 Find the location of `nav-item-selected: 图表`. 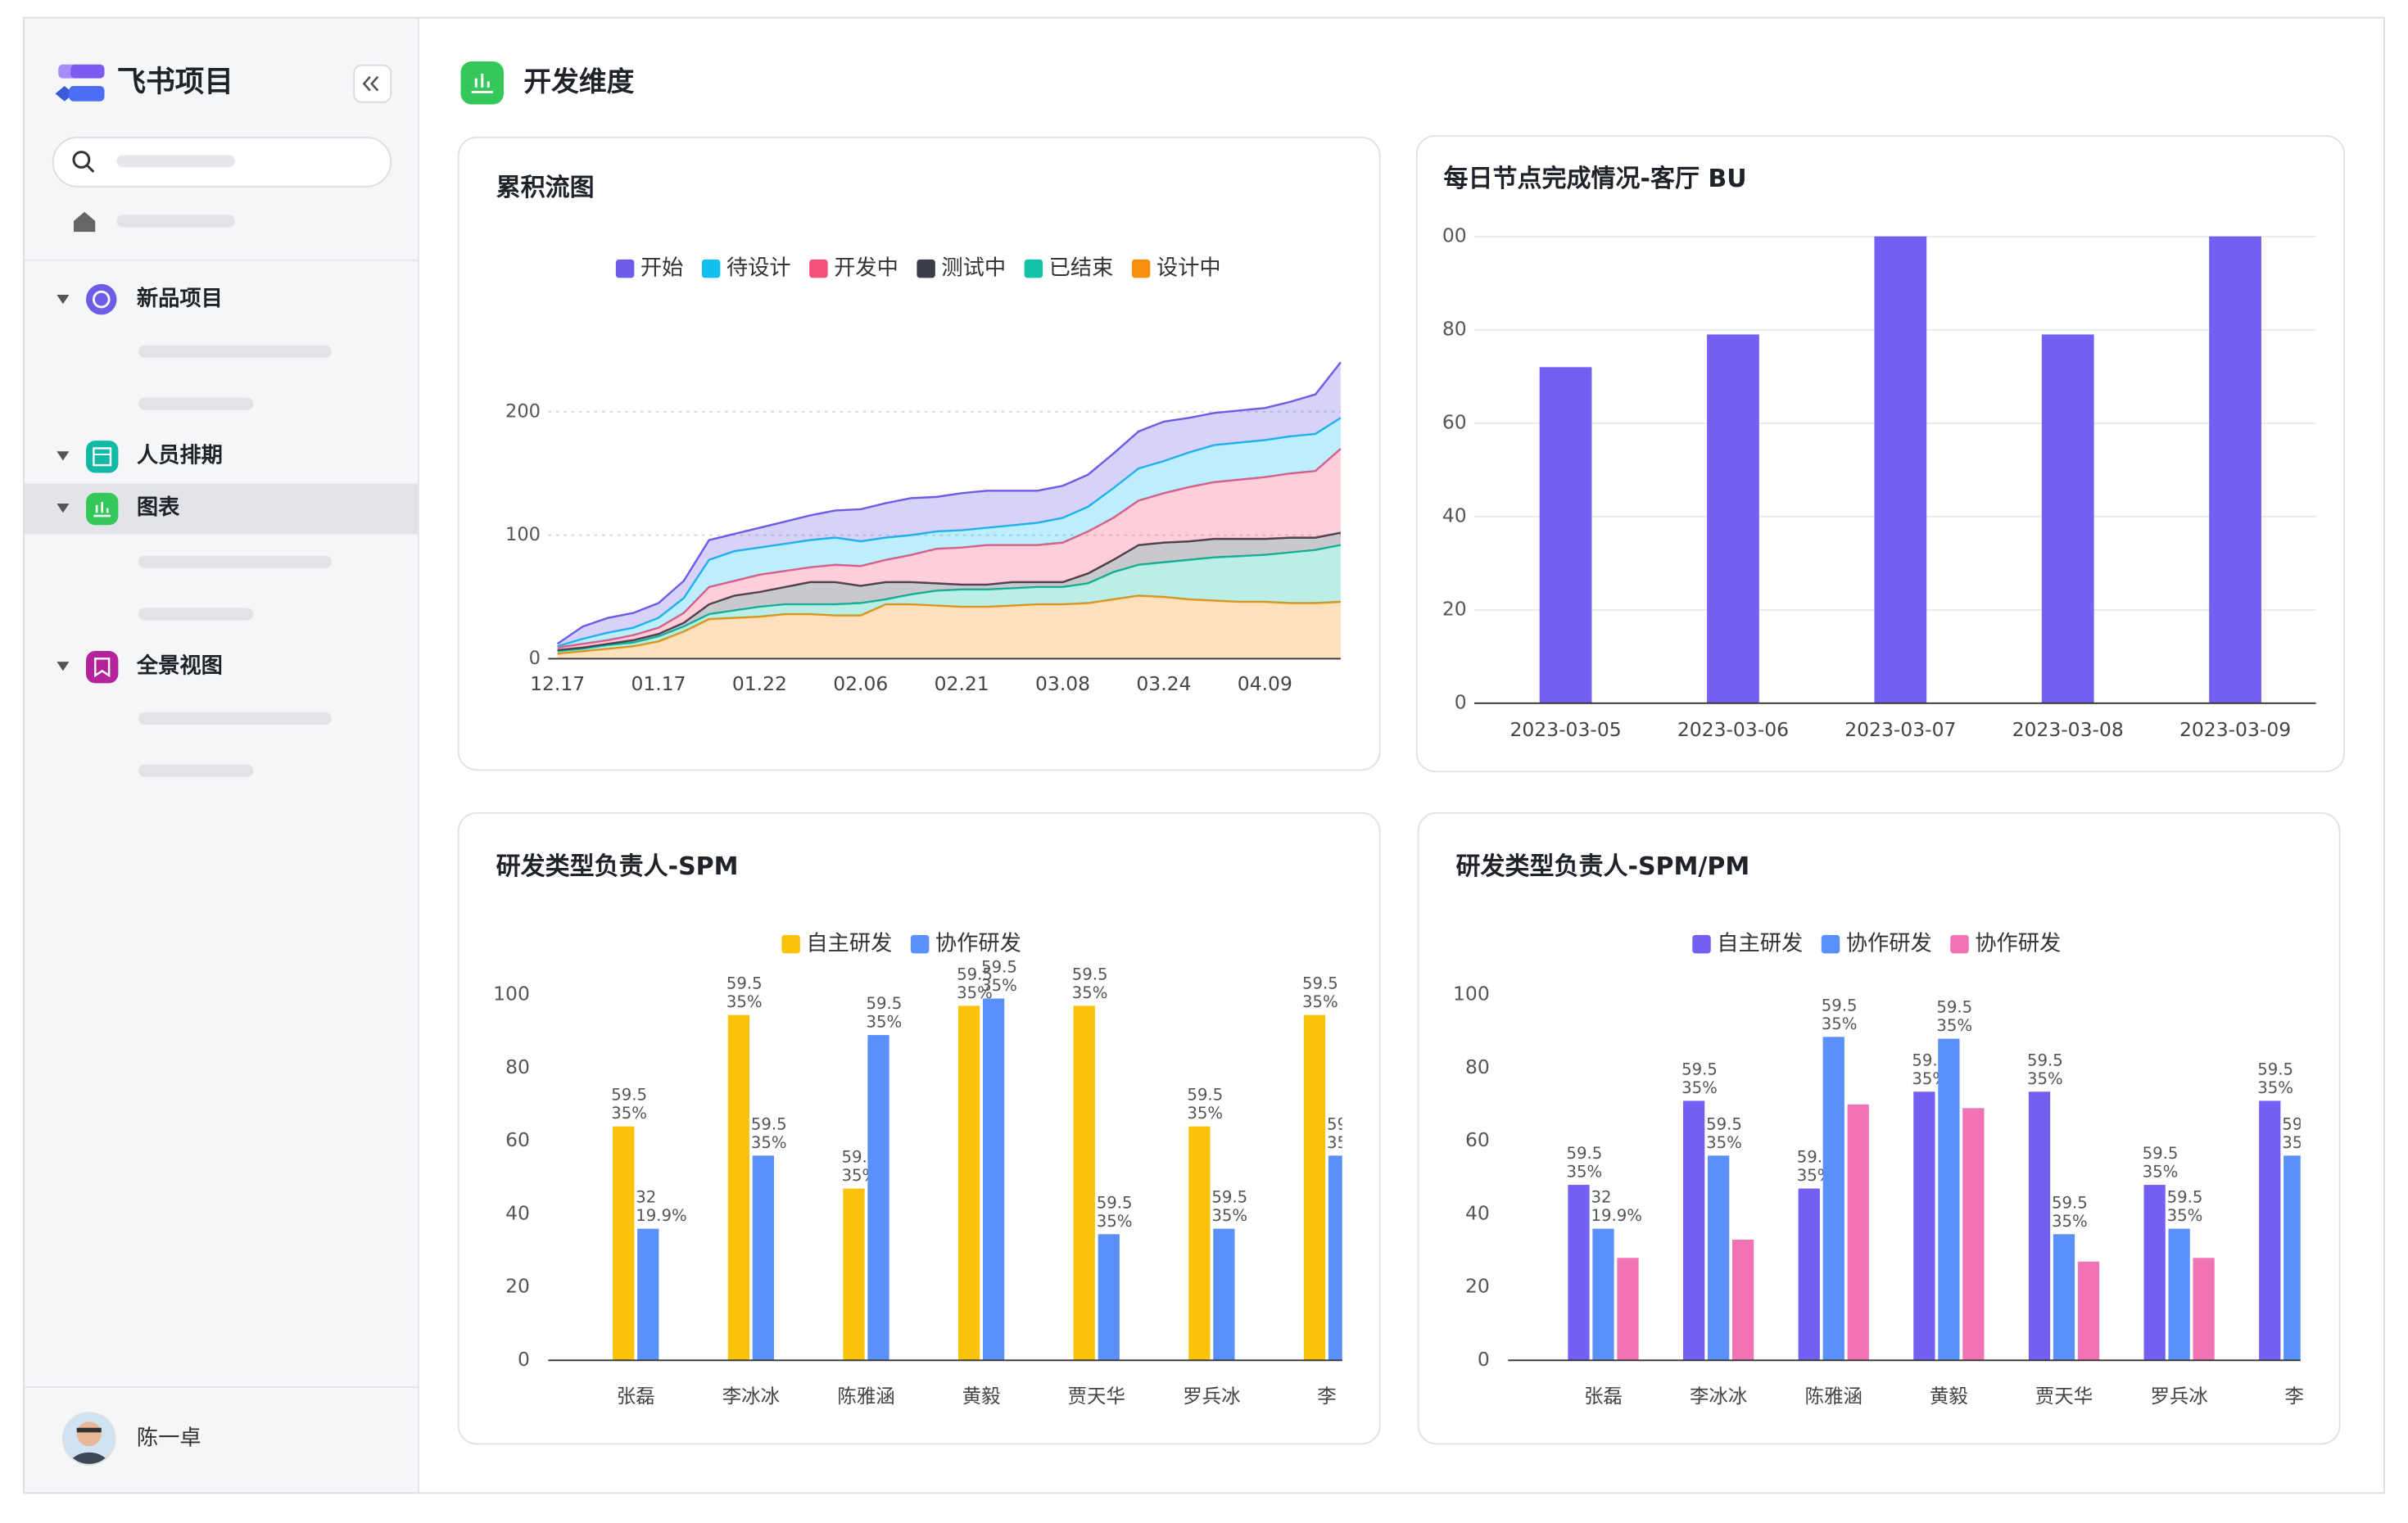

nav-item-selected: 图表 is located at coordinates (221, 509).